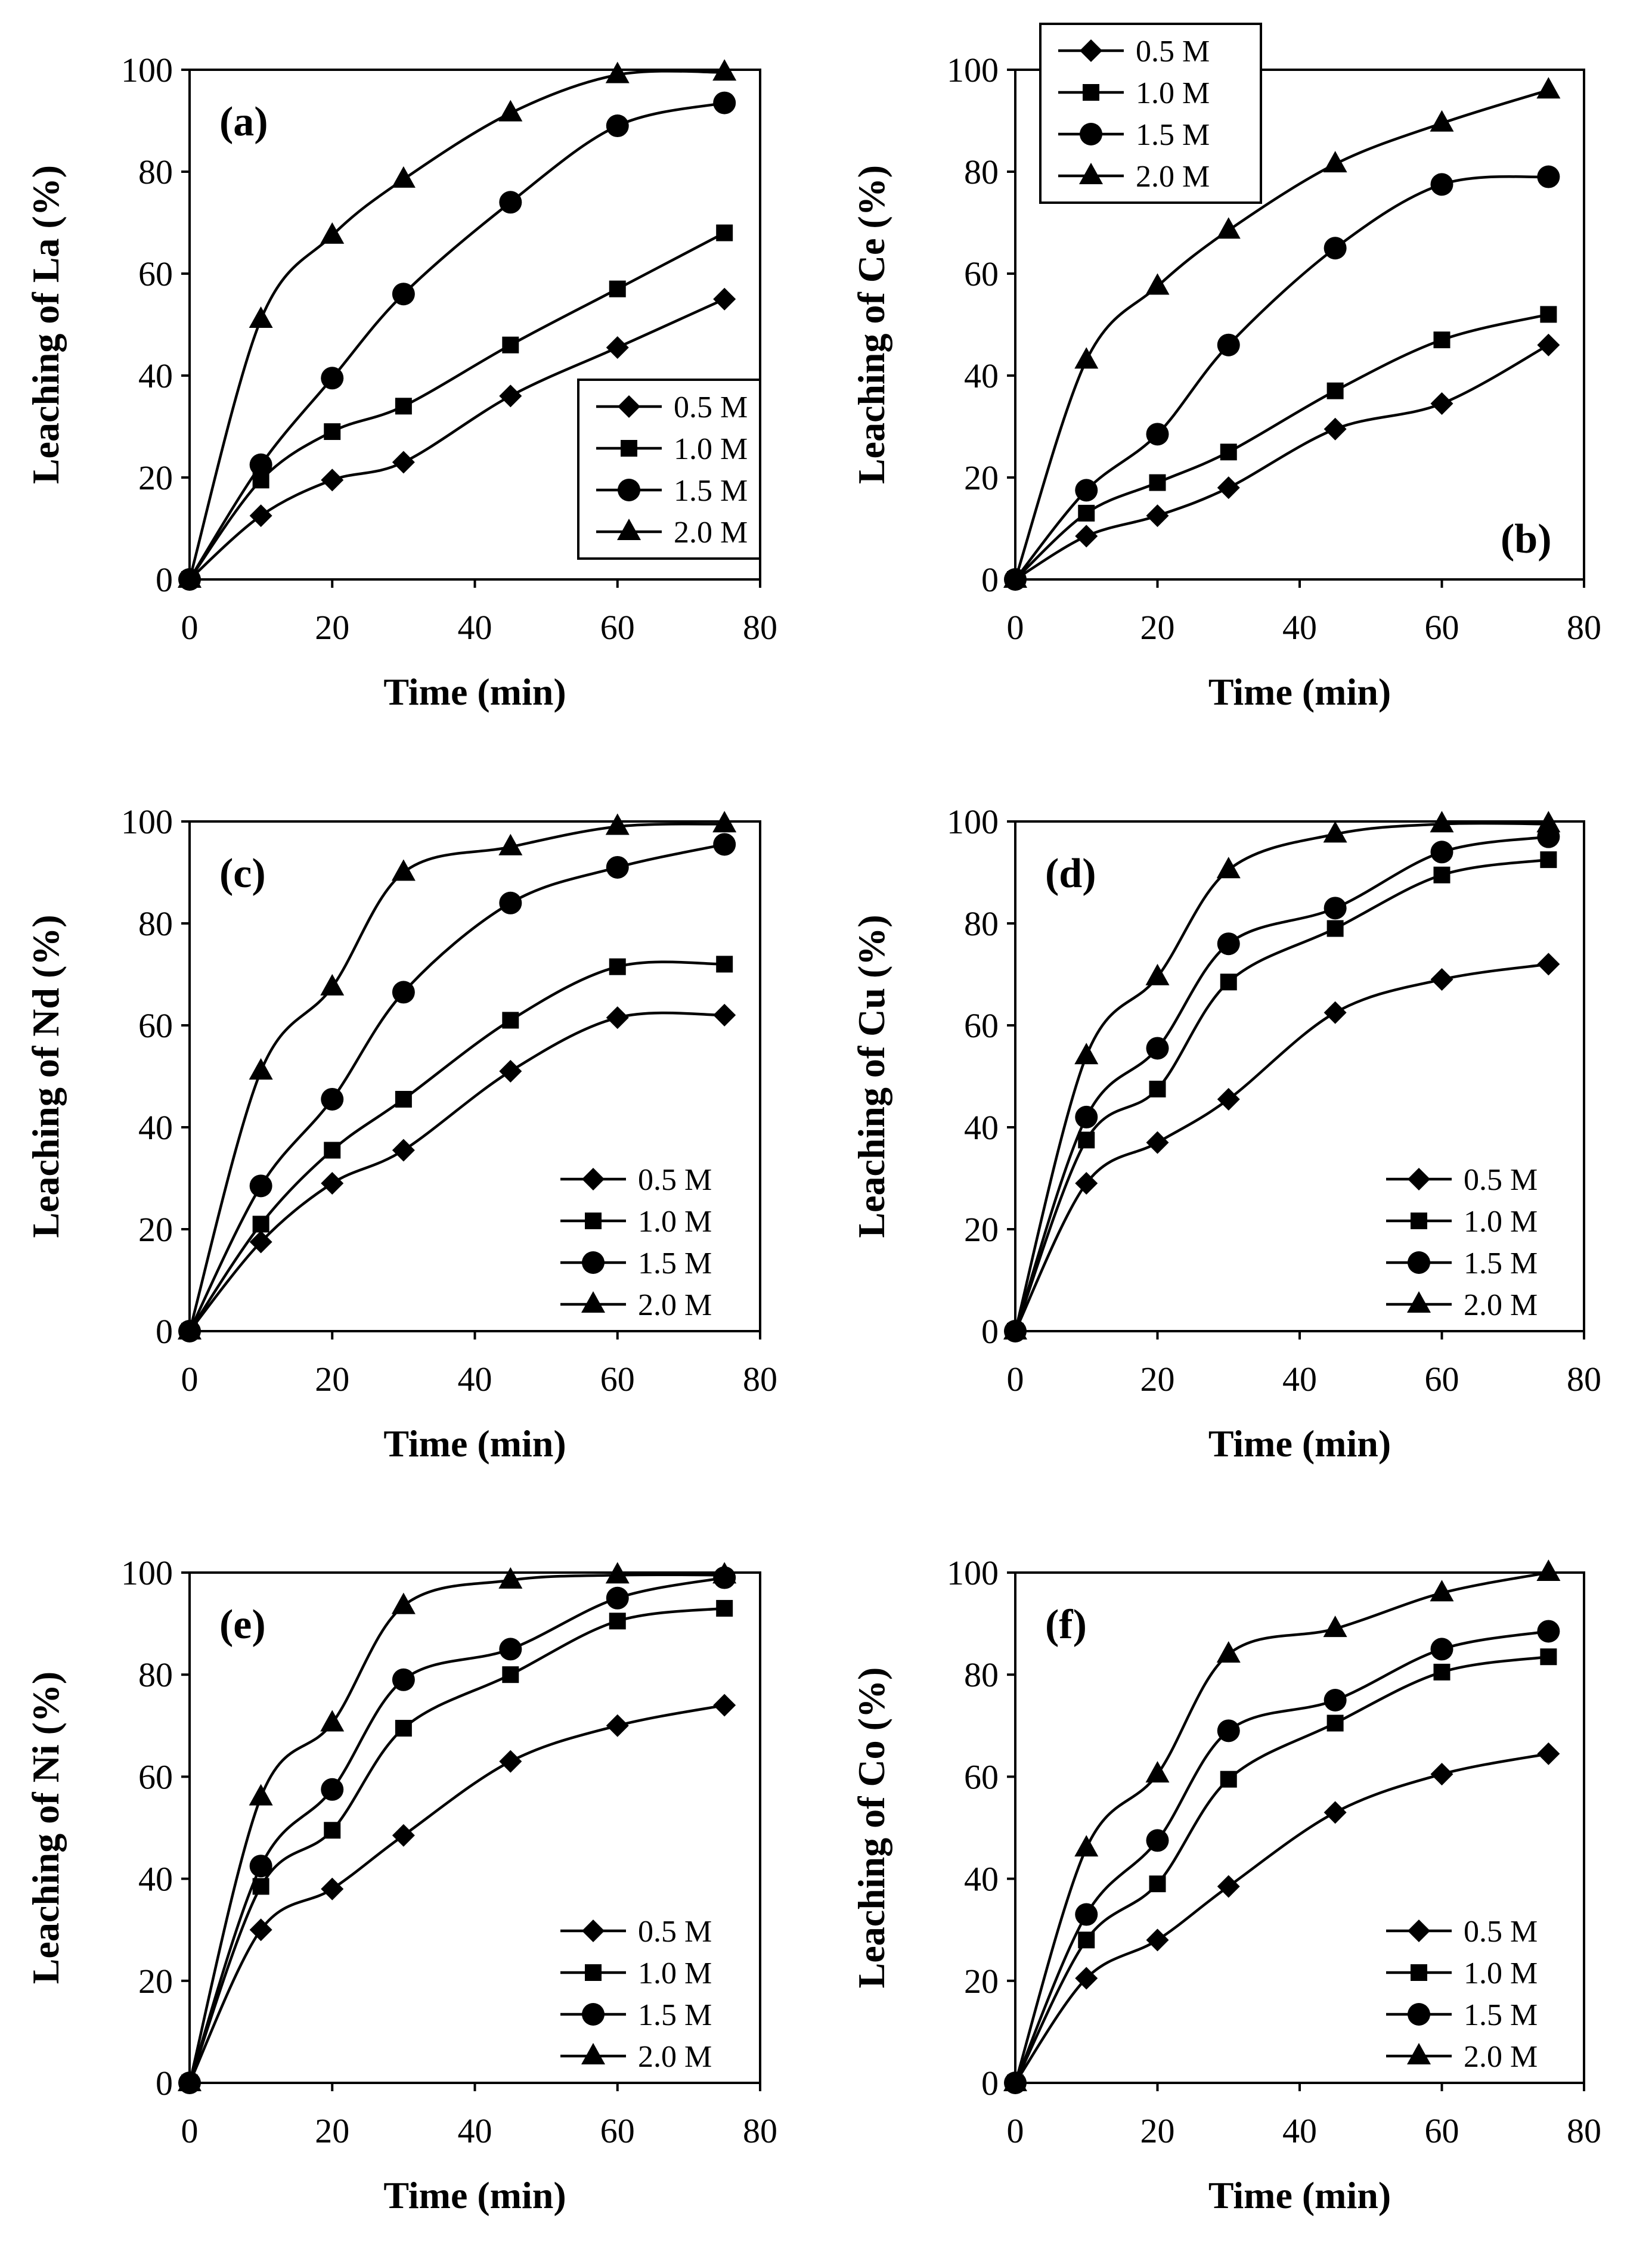 The width and height of the screenshot is (1652, 2248). I want to click on x-tick-label: 20, so click(1157, 1379).